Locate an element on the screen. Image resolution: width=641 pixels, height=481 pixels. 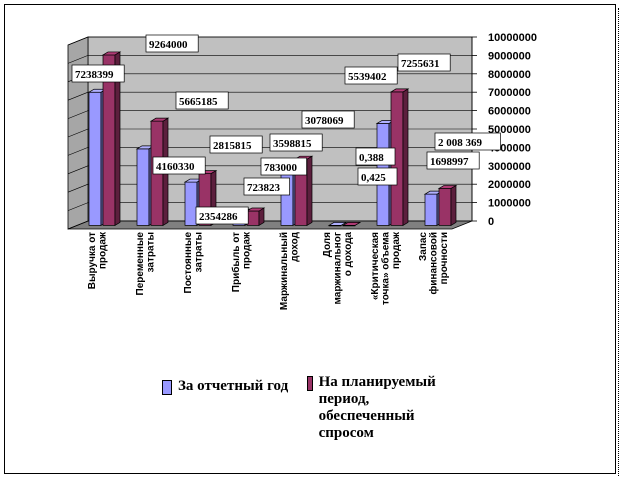
x-category-label-line: Переменные is located at coordinates (140, 264).